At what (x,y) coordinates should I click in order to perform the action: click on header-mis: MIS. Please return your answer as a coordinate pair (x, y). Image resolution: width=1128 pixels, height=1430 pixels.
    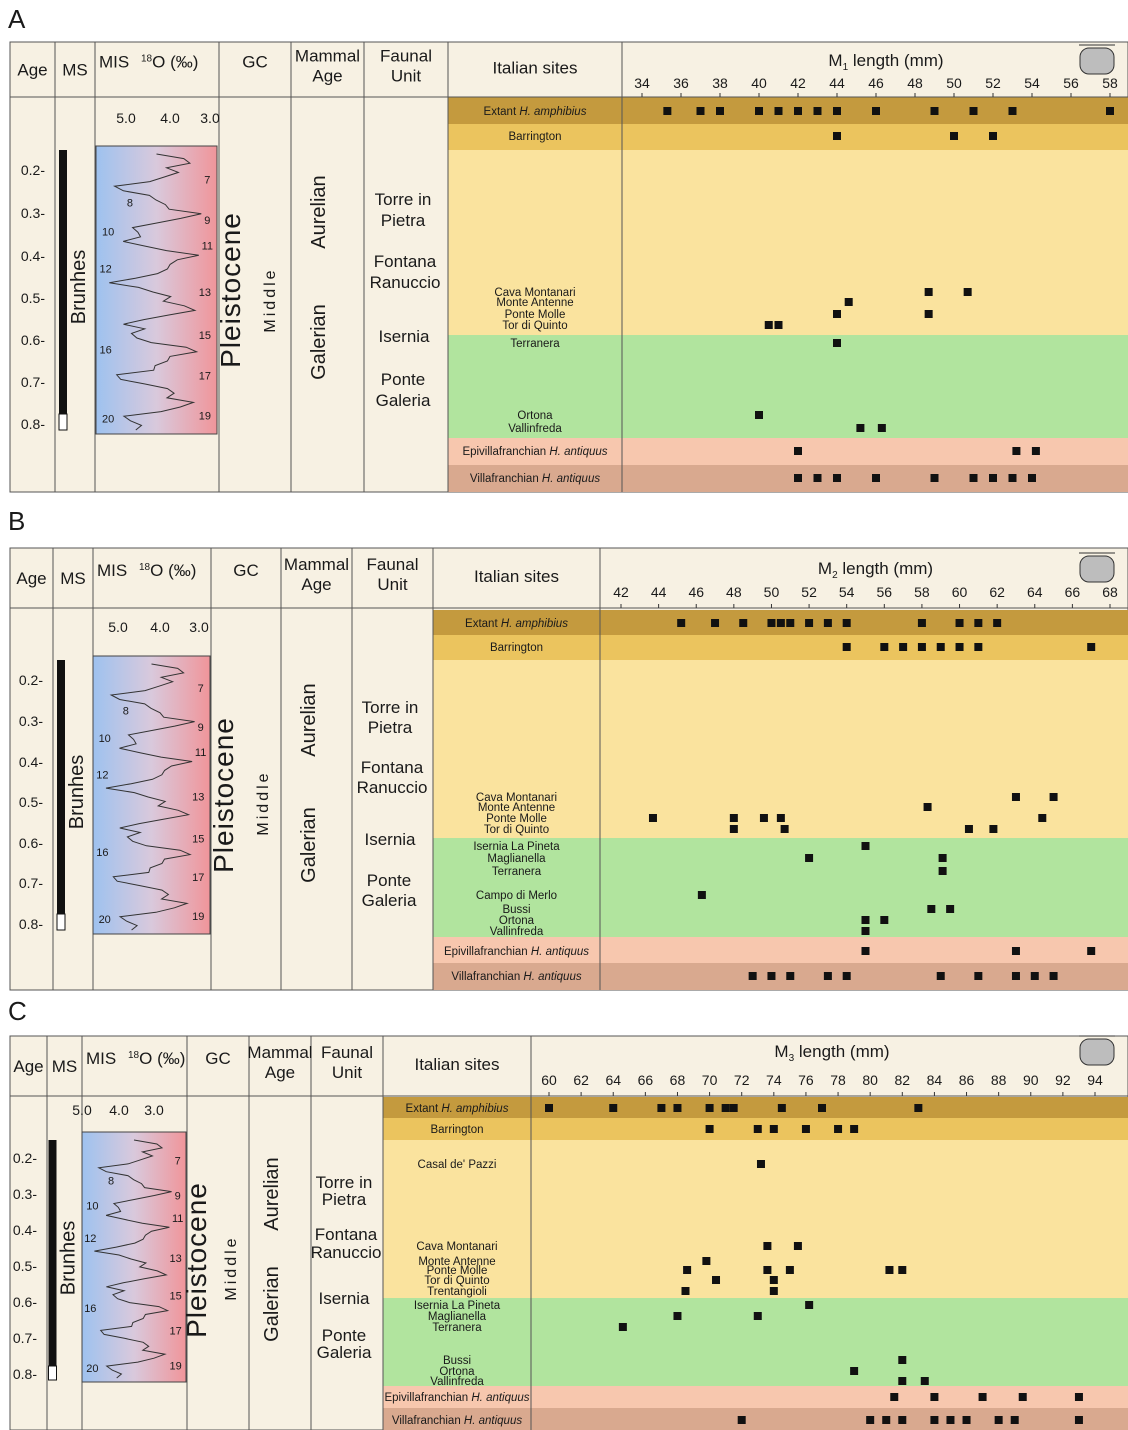
    Looking at the image, I should click on (101, 1058).